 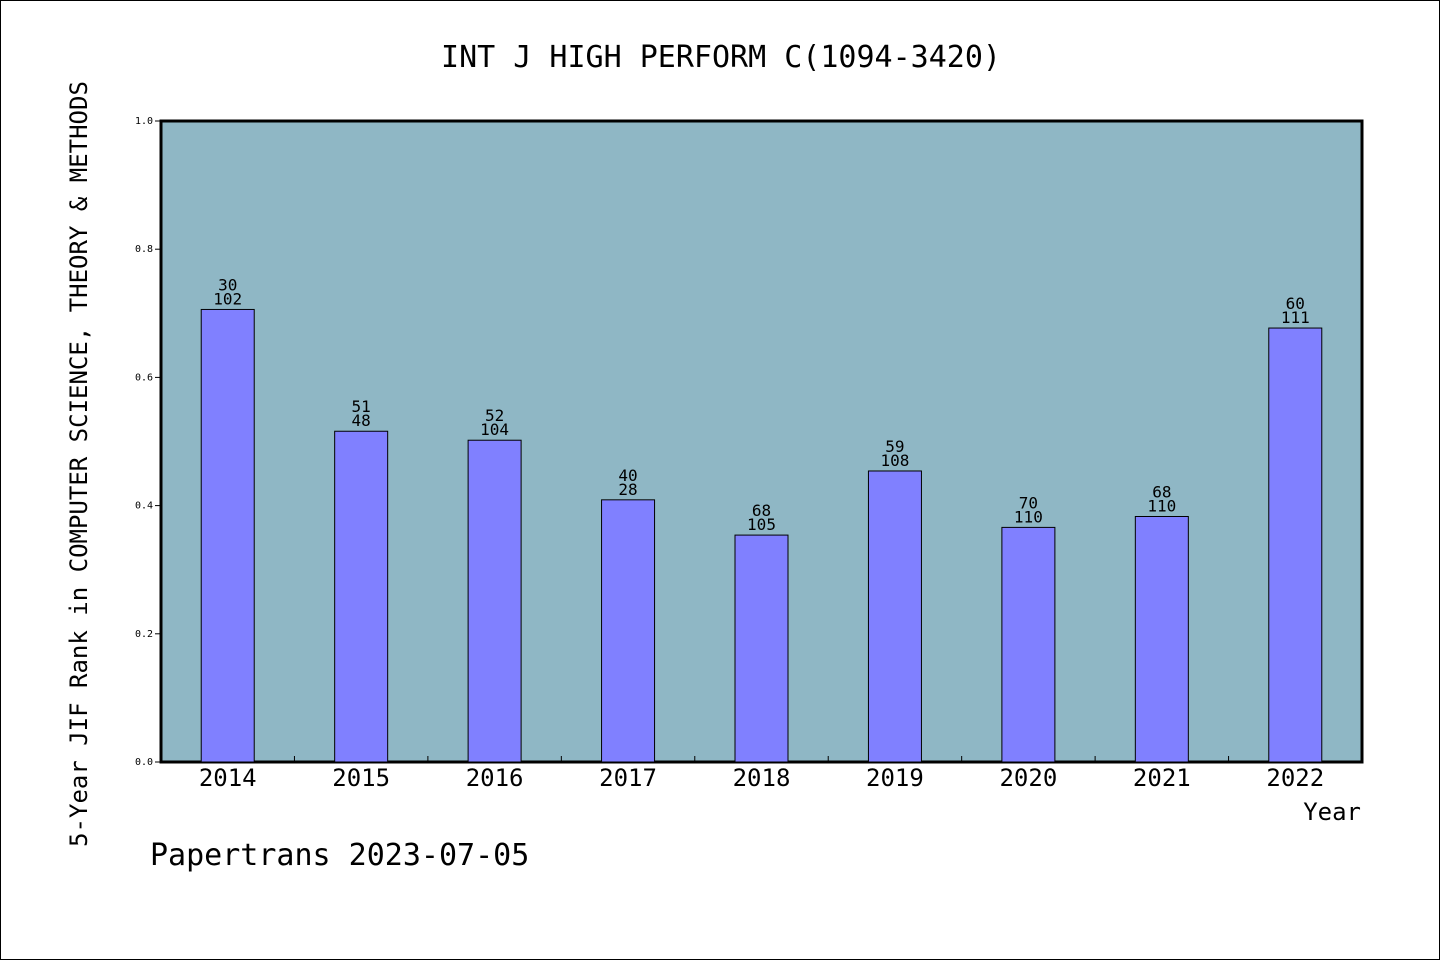 I want to click on y-tick-label: 0.2, so click(x=144, y=634).